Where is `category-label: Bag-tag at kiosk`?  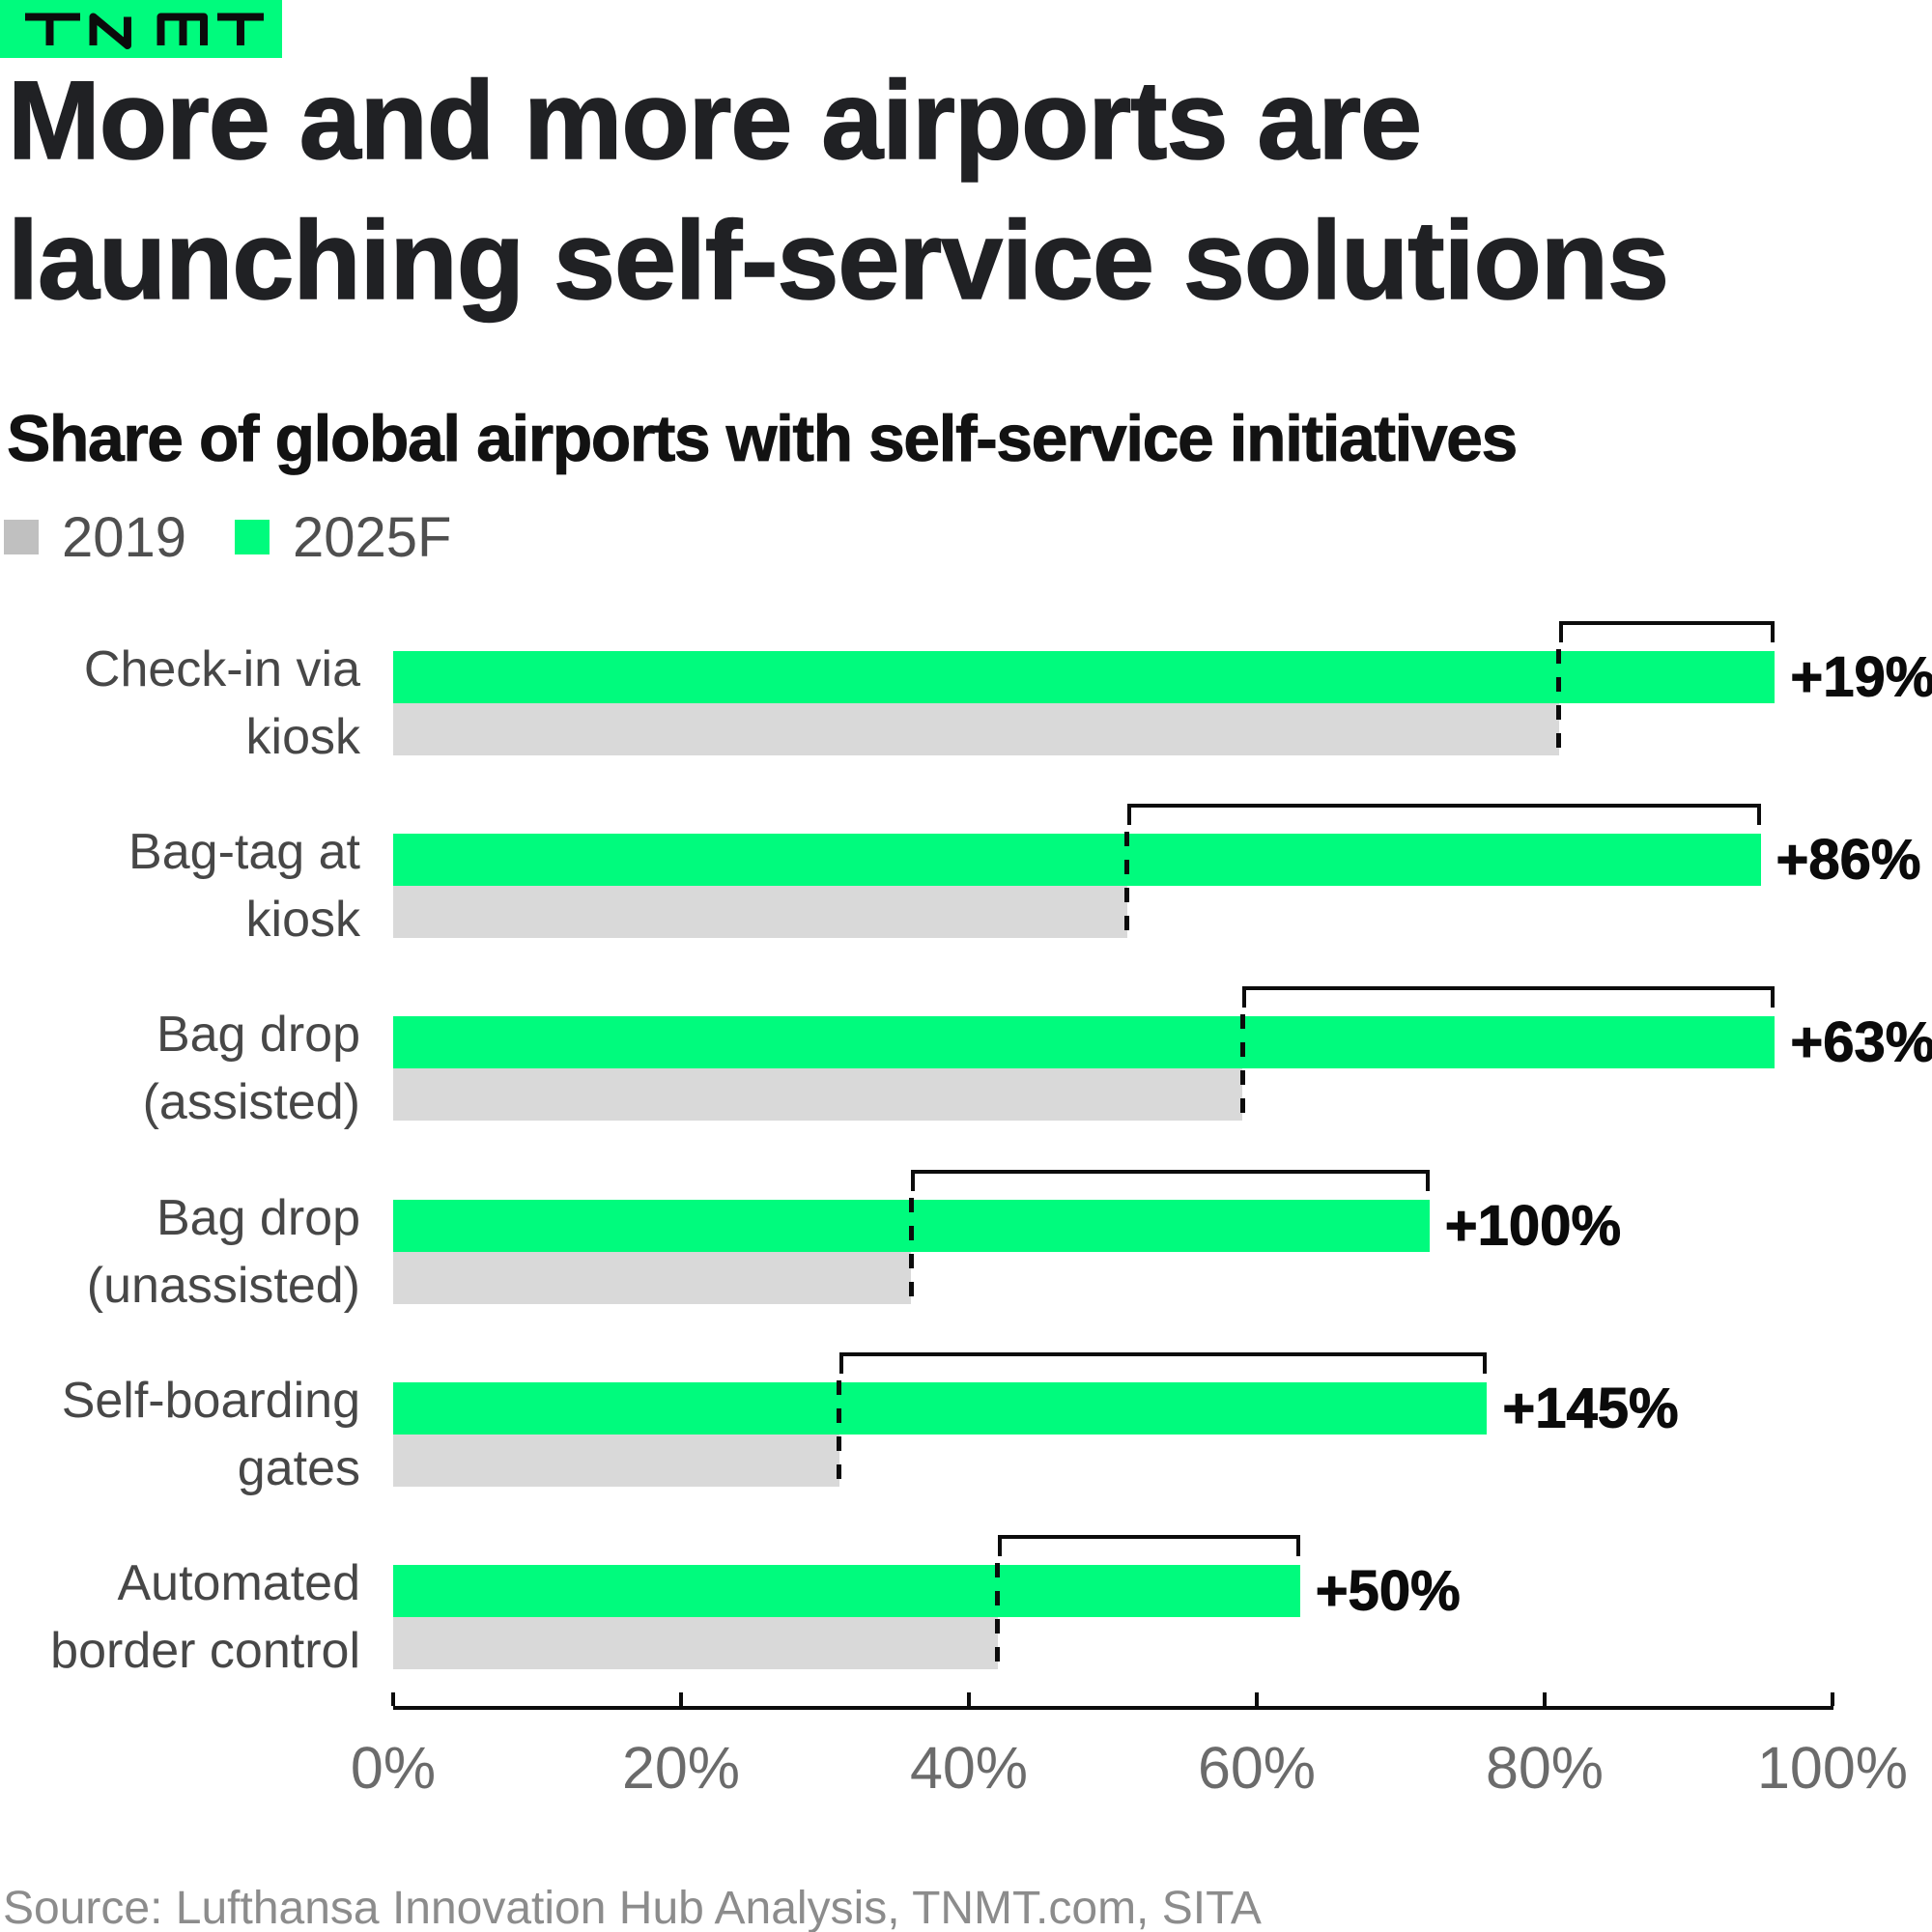 category-label: Bag-tag at kiosk is located at coordinates (244, 885).